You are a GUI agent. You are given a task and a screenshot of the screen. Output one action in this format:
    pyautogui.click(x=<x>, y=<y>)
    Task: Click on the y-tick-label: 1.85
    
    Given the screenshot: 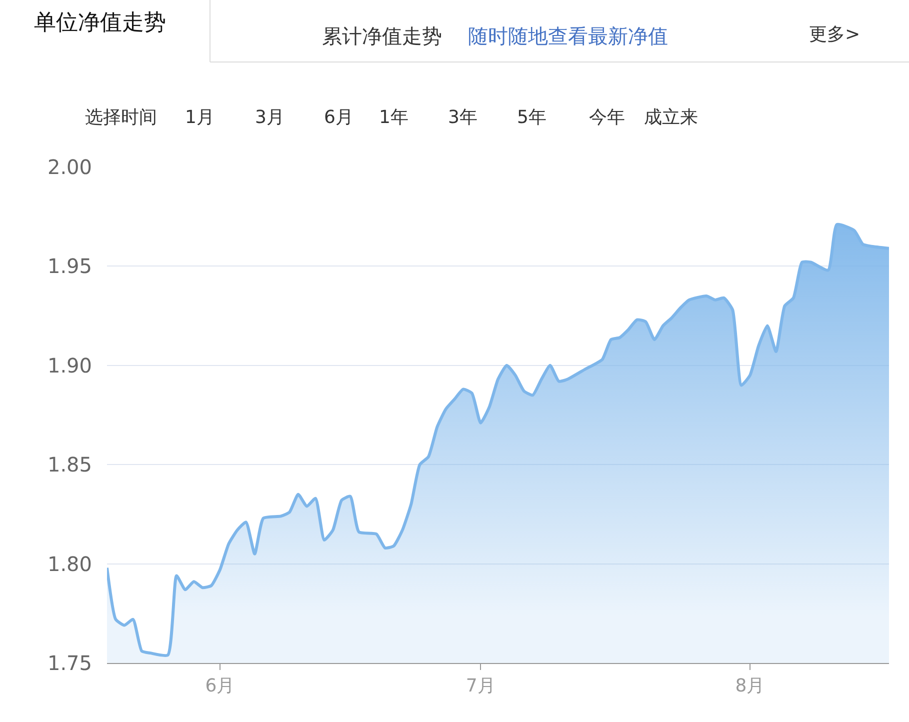 What is the action you would take?
    pyautogui.click(x=69, y=464)
    